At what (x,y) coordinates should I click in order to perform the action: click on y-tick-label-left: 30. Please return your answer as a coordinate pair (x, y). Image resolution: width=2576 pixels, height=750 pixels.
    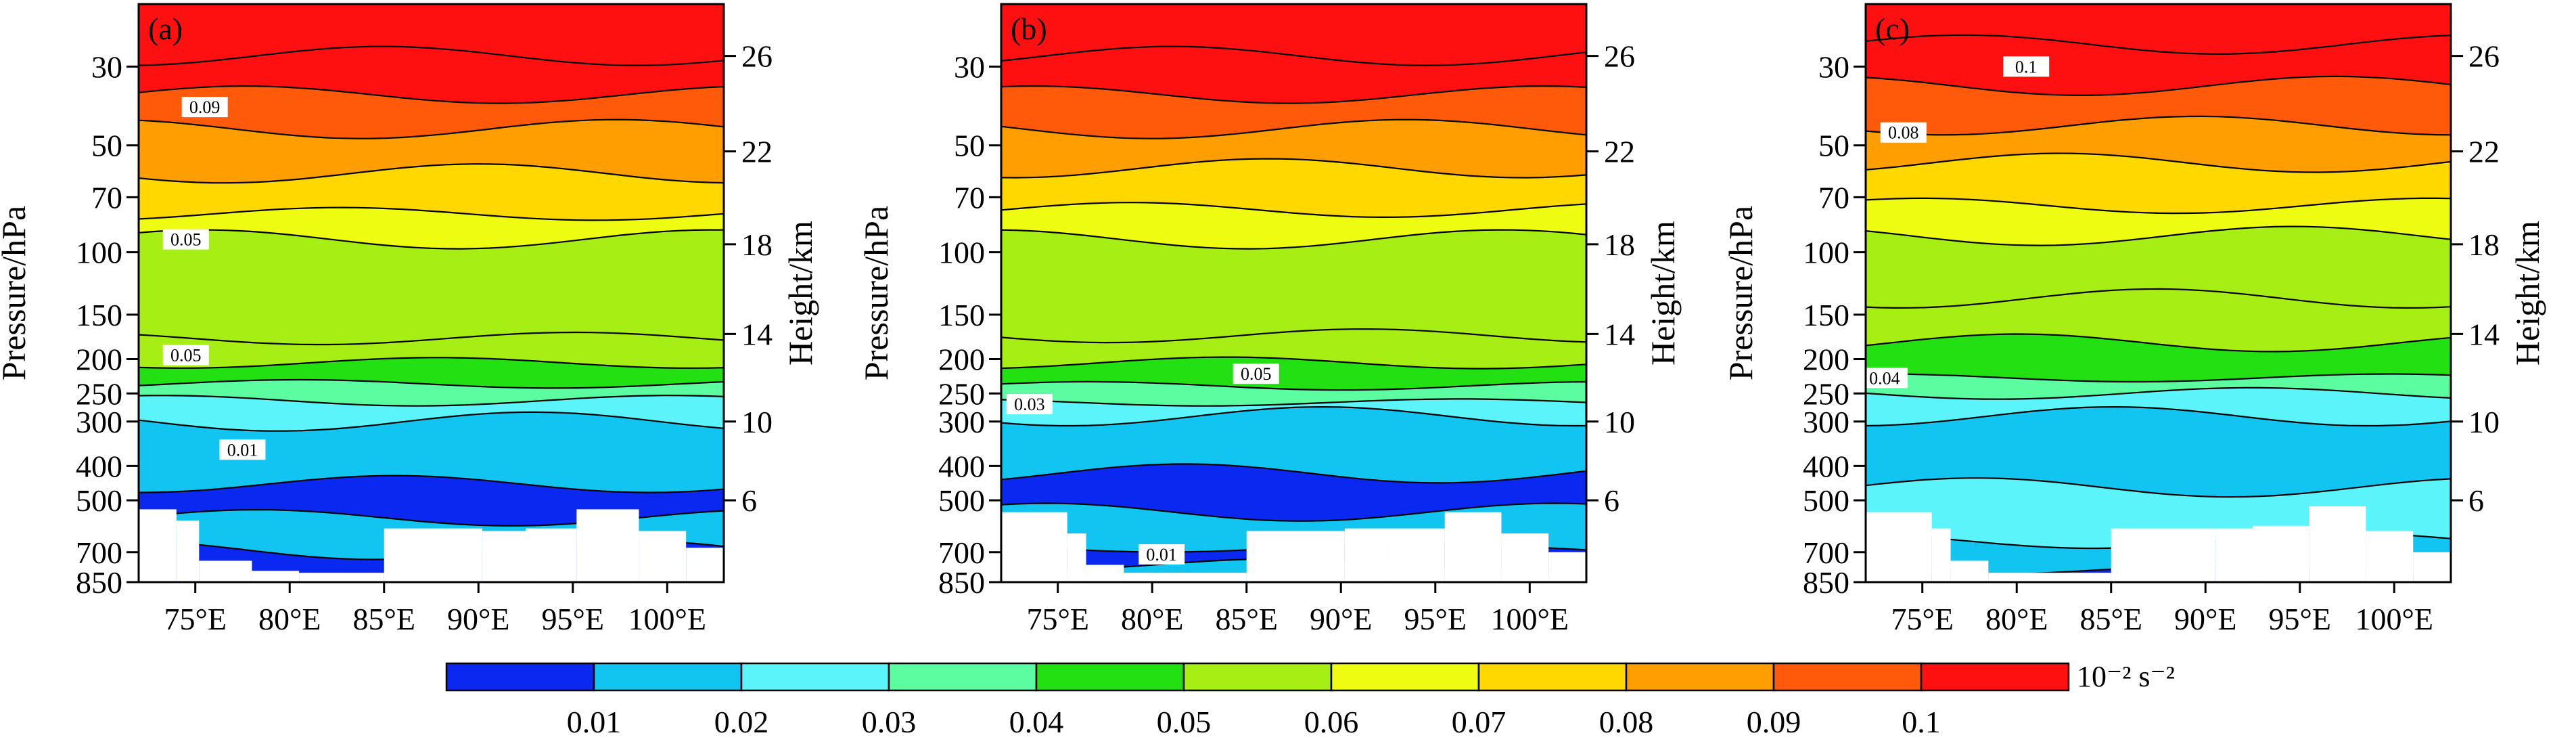
    Looking at the image, I should click on (969, 66).